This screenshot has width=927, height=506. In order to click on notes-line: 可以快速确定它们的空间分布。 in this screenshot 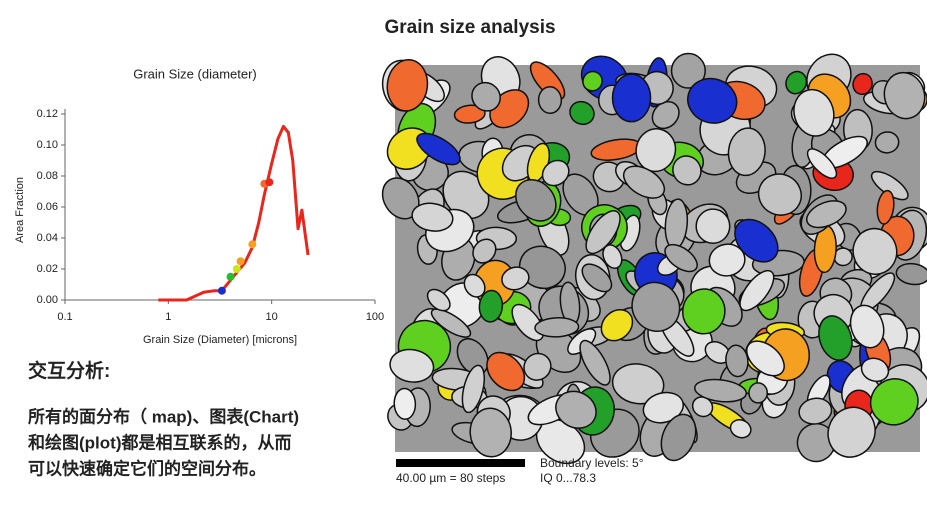, I will do `click(147, 468)`.